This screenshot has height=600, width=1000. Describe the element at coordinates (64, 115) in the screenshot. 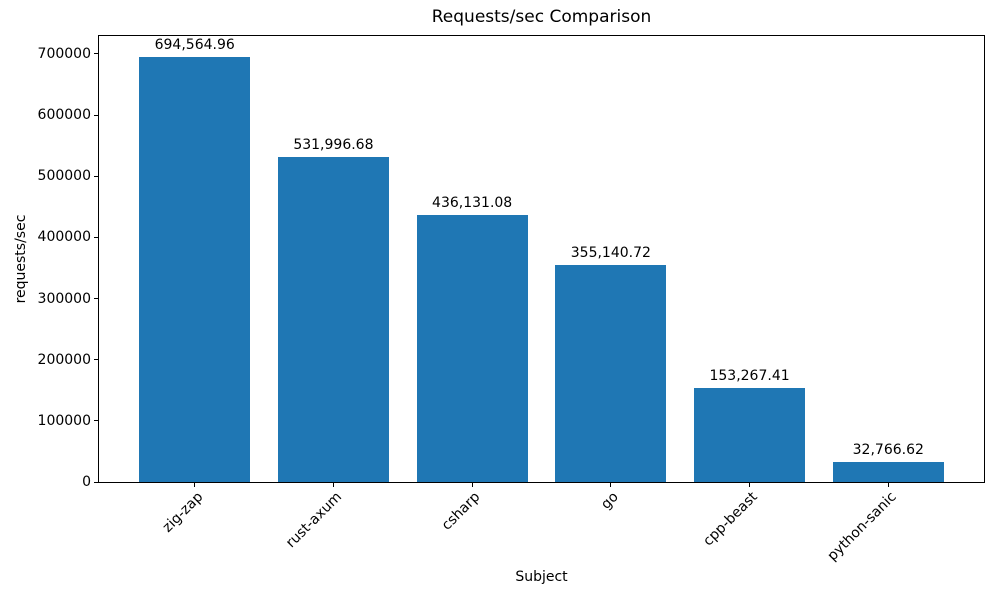

I see `y-tick-label: 600000` at that location.